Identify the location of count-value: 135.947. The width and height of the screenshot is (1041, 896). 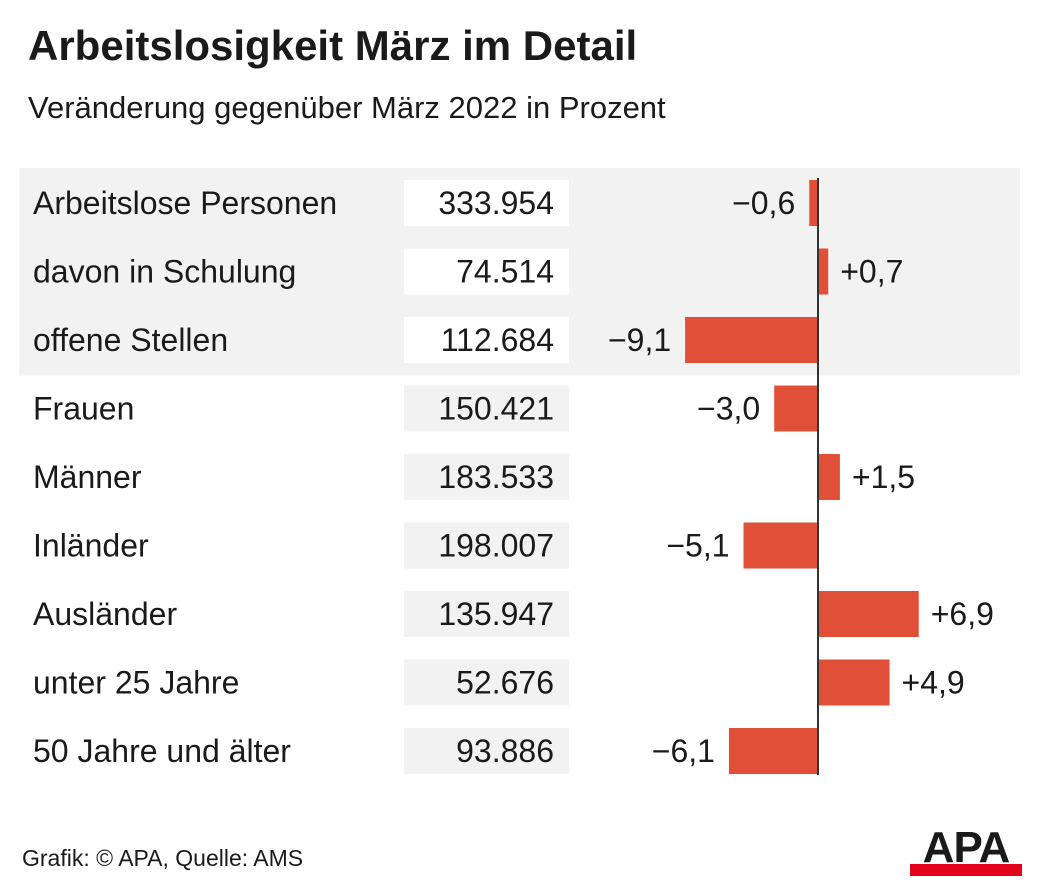
(496, 614).